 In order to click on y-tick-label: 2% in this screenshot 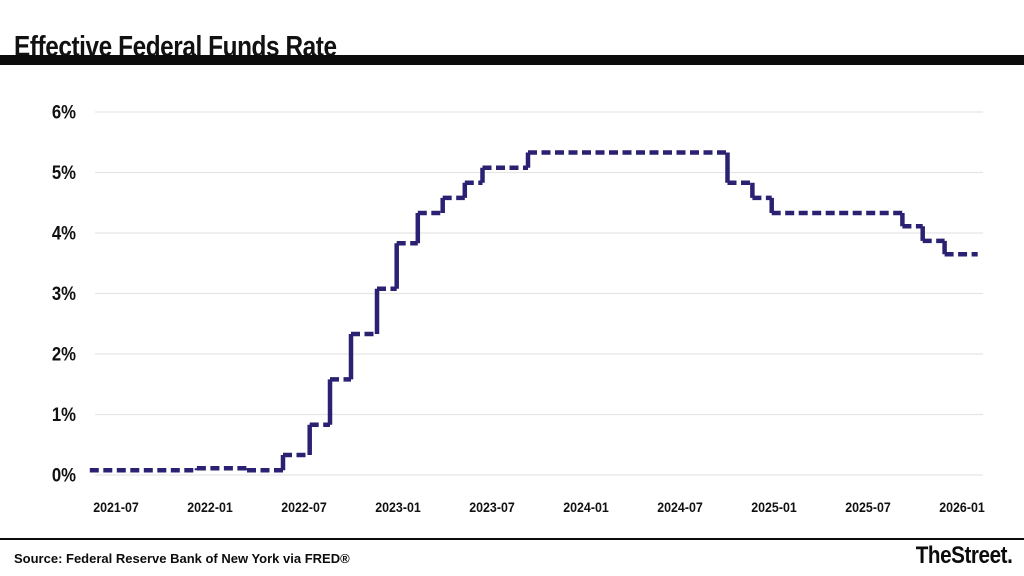, I will do `click(64, 354)`.